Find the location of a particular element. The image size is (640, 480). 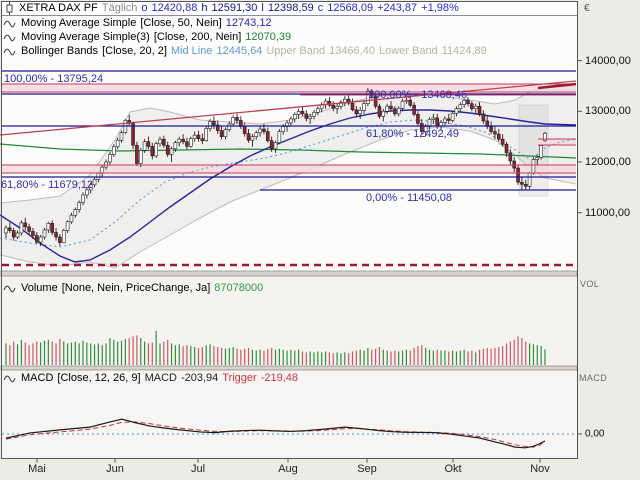

ma50-name: Moving Average Simple is located at coordinates (79, 23).